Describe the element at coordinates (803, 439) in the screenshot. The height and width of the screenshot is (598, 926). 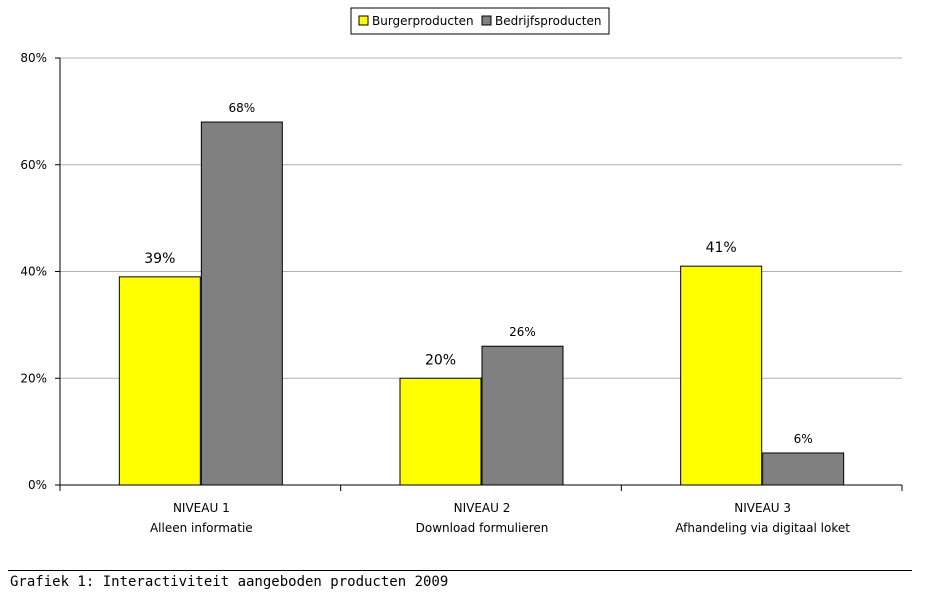
I see `data-label: 6%` at that location.